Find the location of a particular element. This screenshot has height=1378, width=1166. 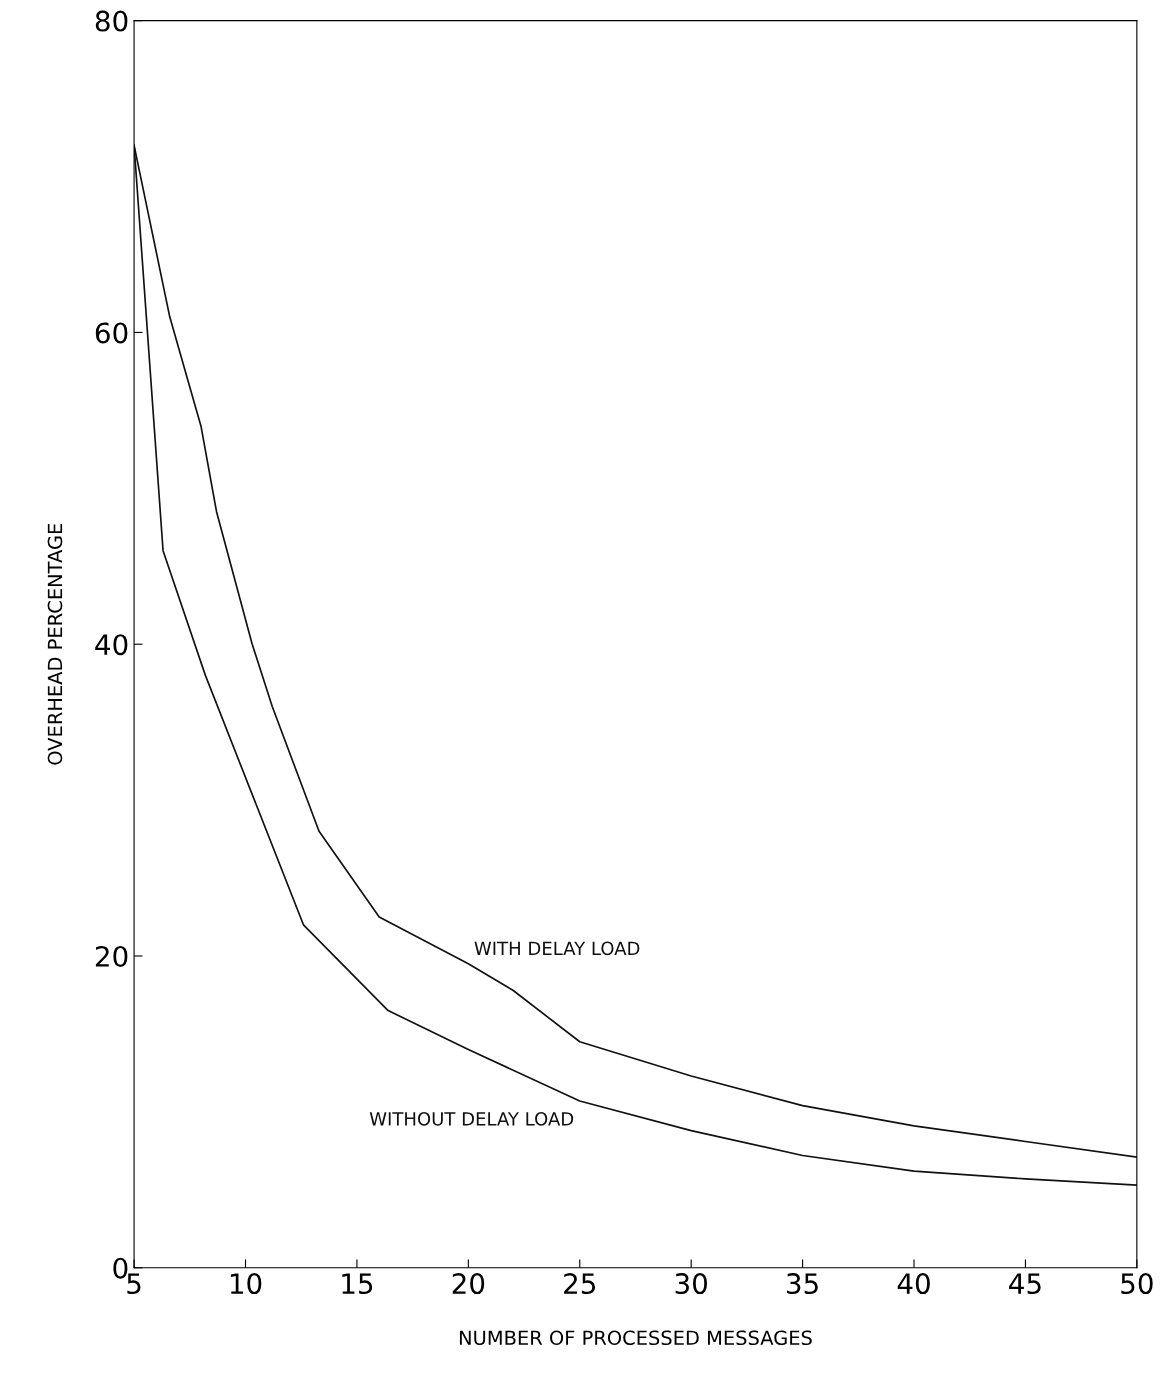

x-tick-label: 15 is located at coordinates (357, 1284).